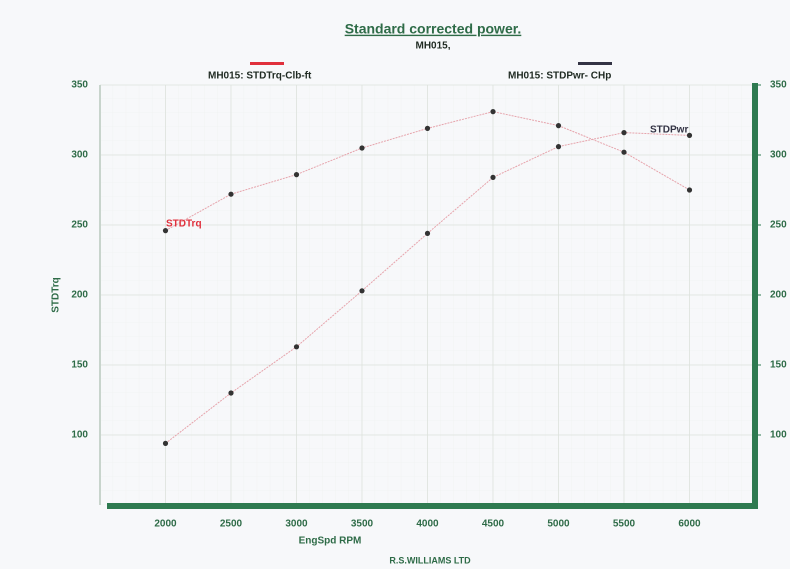 The image size is (790, 569). Describe the element at coordinates (755, 296) in the screenshot. I see `y2-axis` at that location.